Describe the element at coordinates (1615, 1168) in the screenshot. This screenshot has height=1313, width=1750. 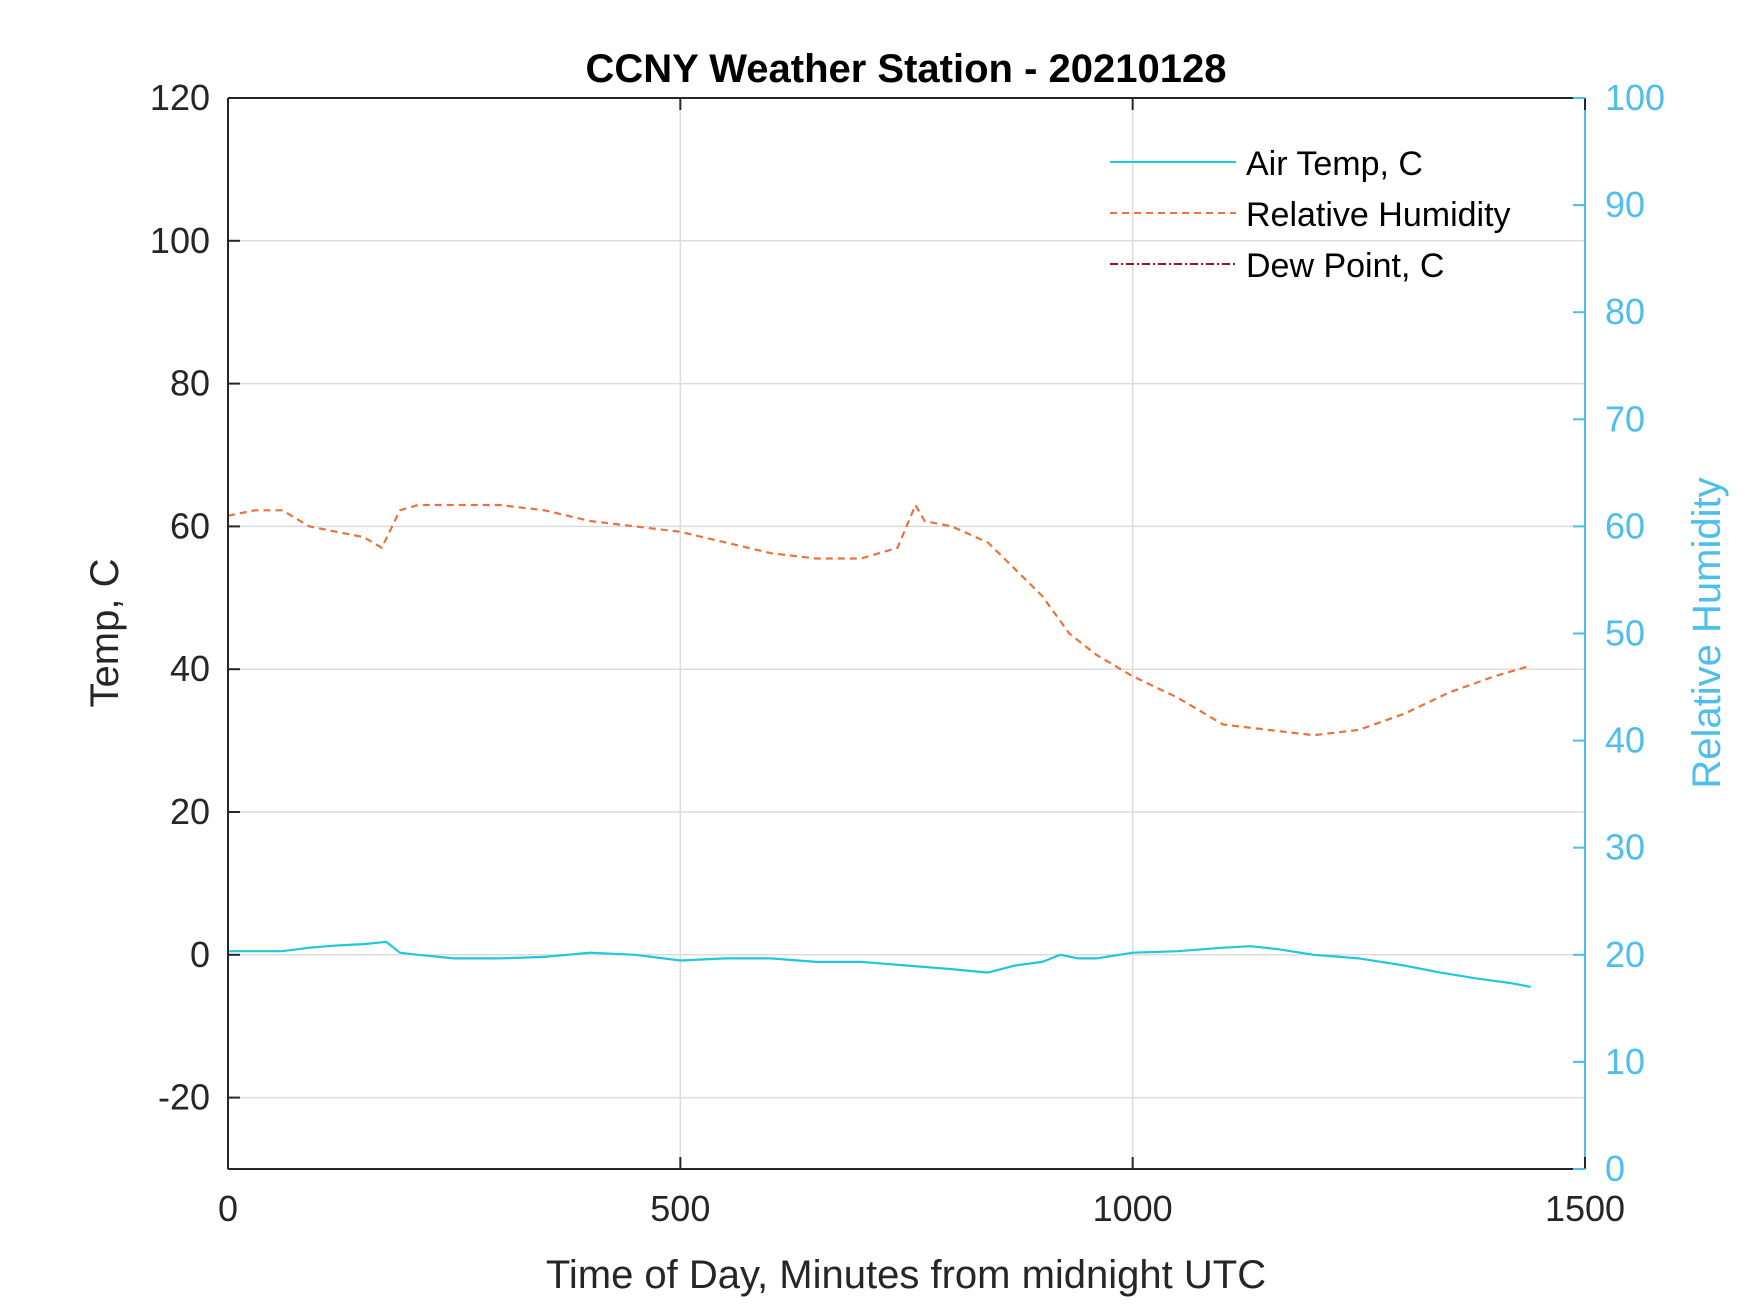
I see `y-tick-label-right: 0` at that location.